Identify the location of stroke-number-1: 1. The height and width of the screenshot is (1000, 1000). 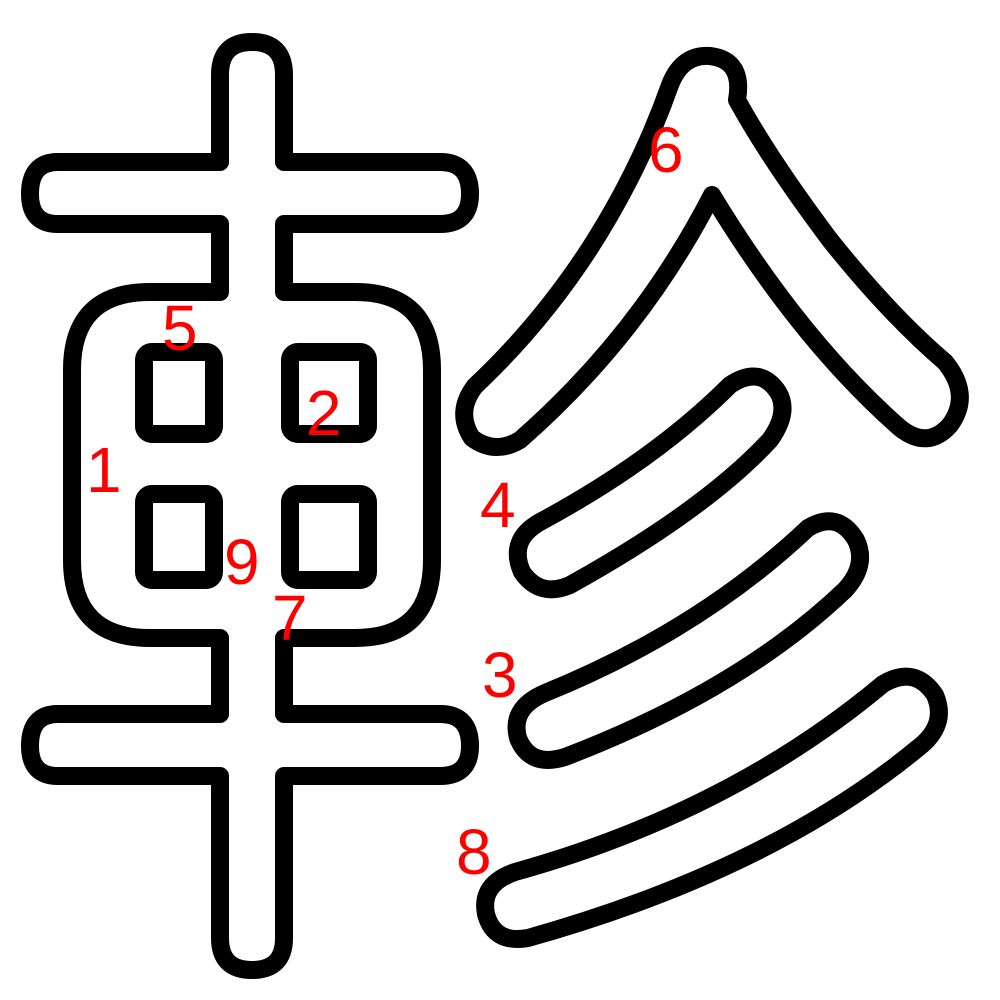
(104, 470).